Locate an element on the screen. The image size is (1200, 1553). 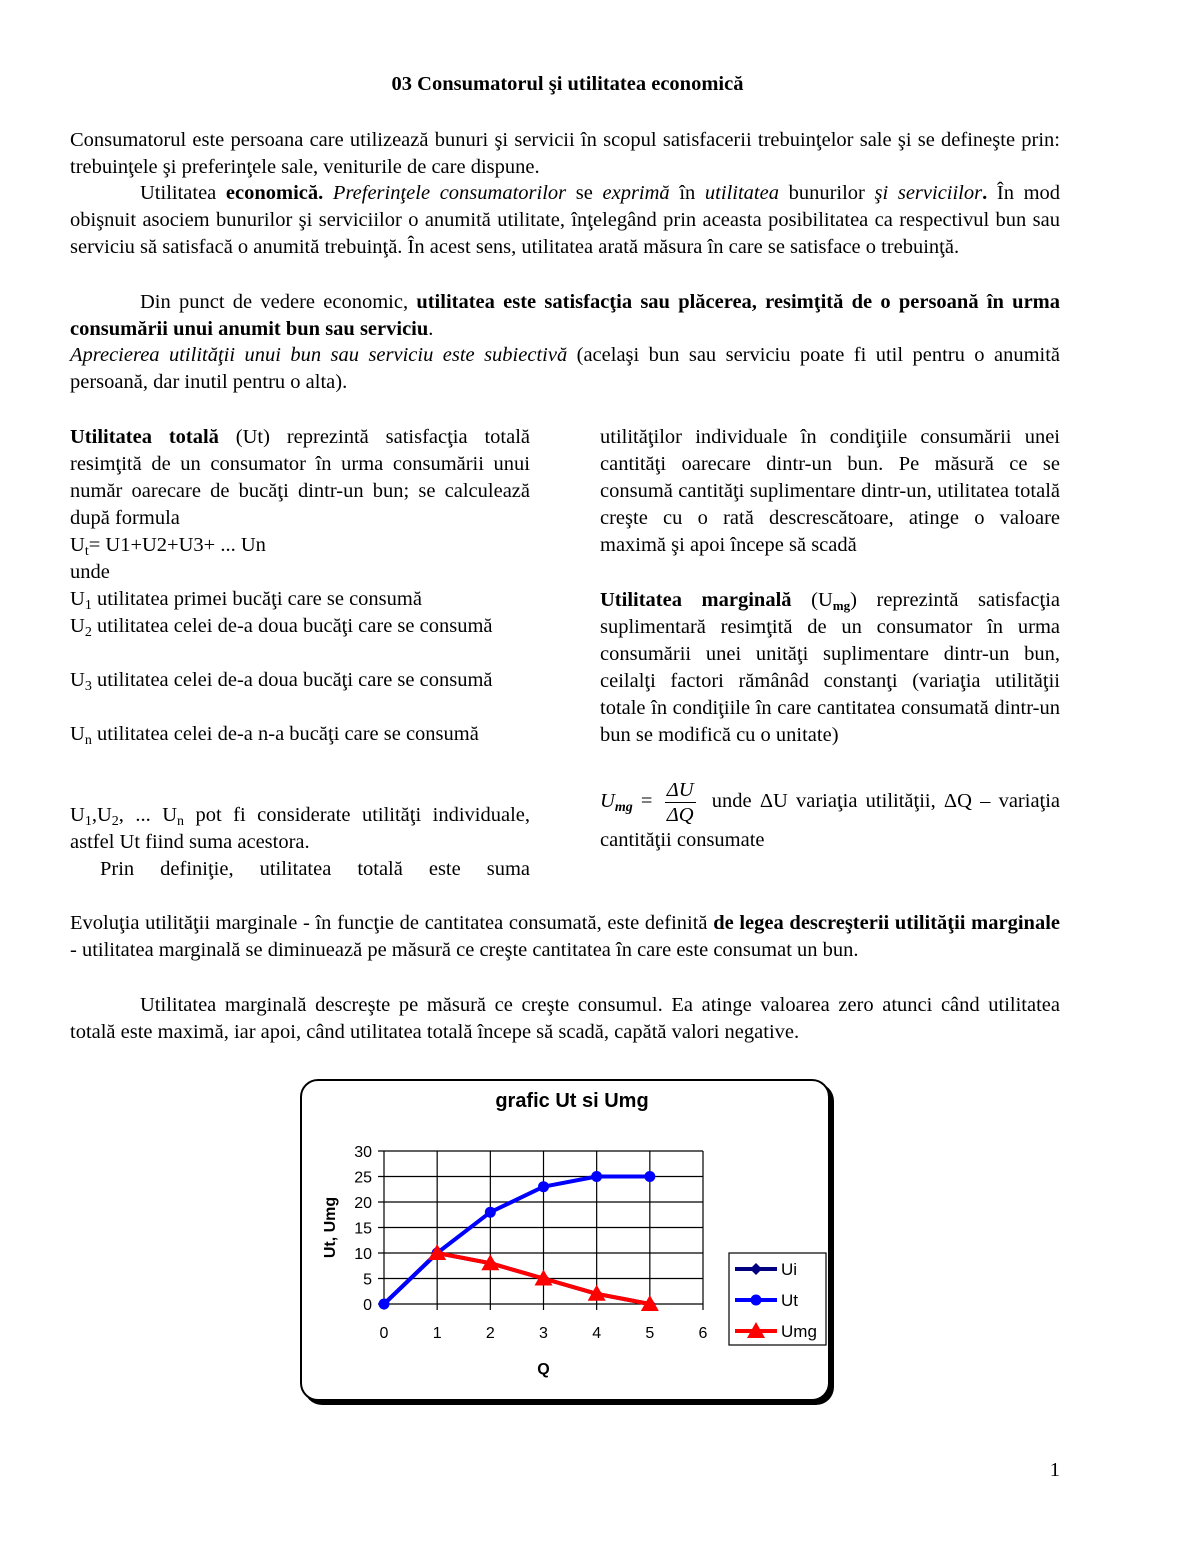
where-label: unde is located at coordinates (300, 572).